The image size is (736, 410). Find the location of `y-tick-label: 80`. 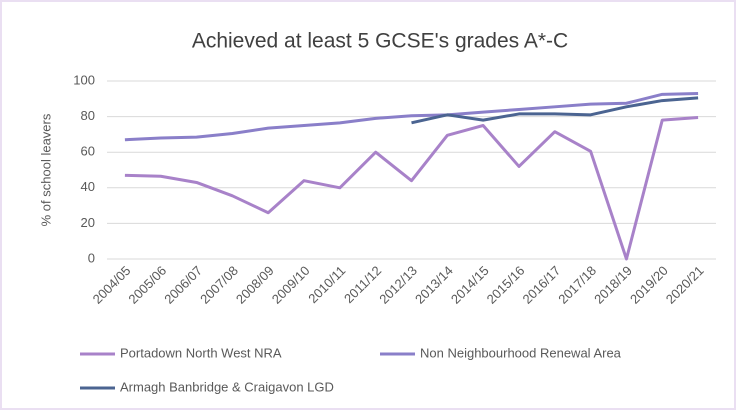

y-tick-label: 80 is located at coordinates (88, 115).